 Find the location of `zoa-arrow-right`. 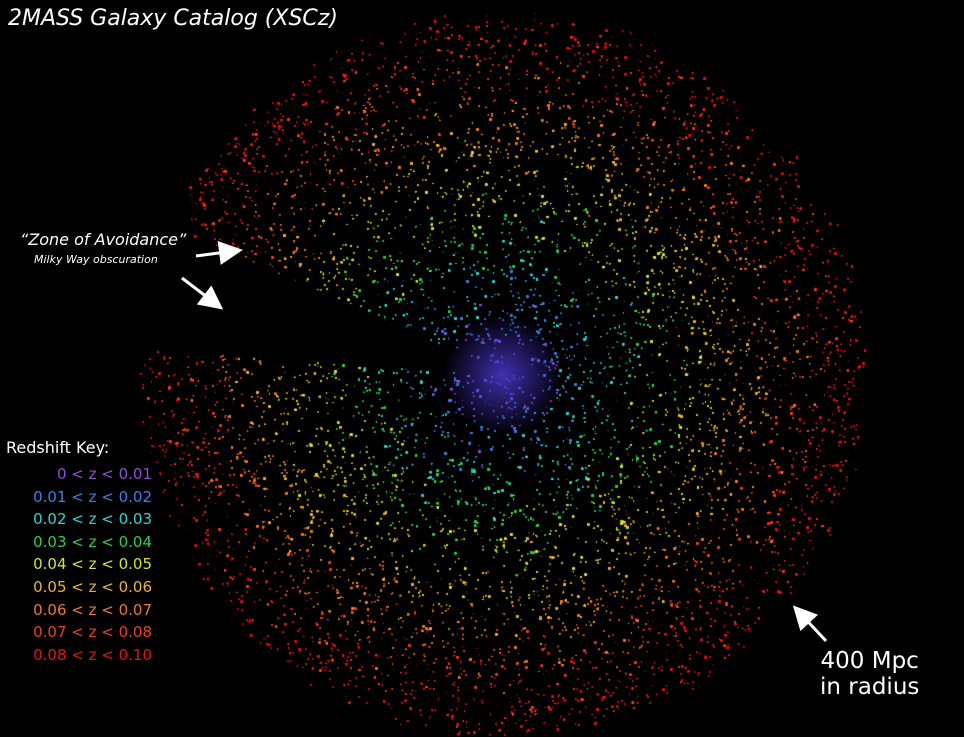

zoa-arrow-right is located at coordinates (219, 253).